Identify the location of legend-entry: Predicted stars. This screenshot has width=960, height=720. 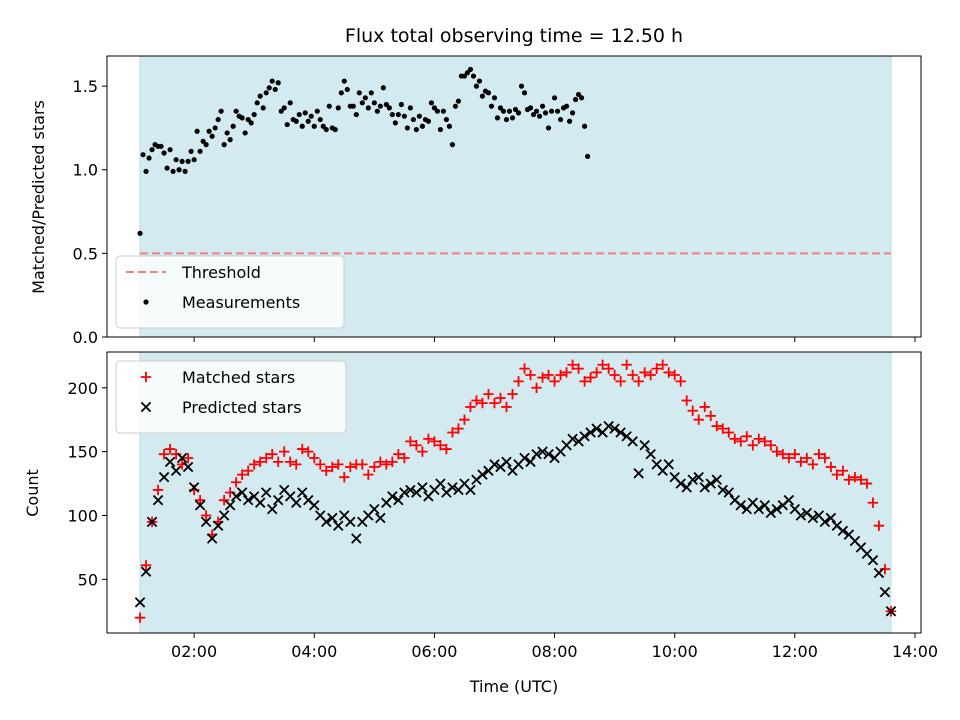
(242, 407).